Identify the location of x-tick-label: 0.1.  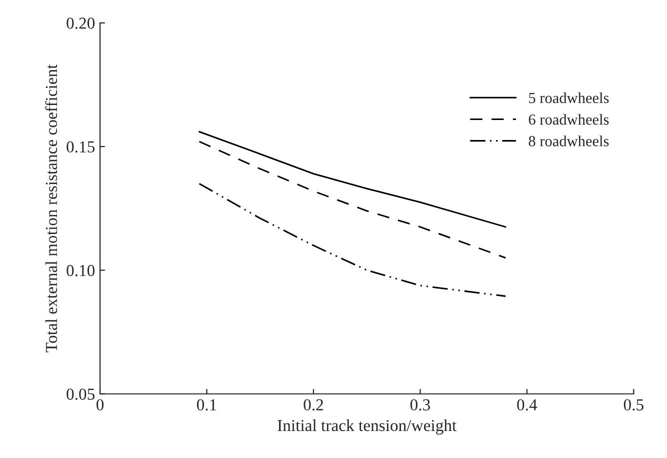
(206, 405).